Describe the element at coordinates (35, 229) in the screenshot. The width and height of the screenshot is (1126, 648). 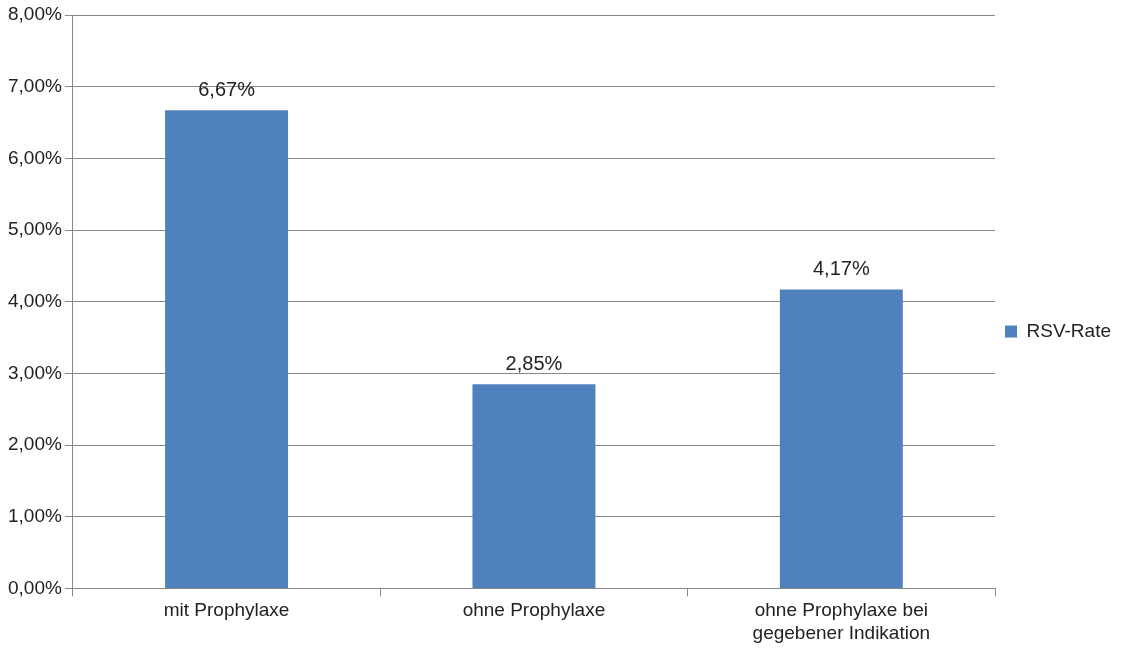
I see `y-tick-label: 5,00%` at that location.